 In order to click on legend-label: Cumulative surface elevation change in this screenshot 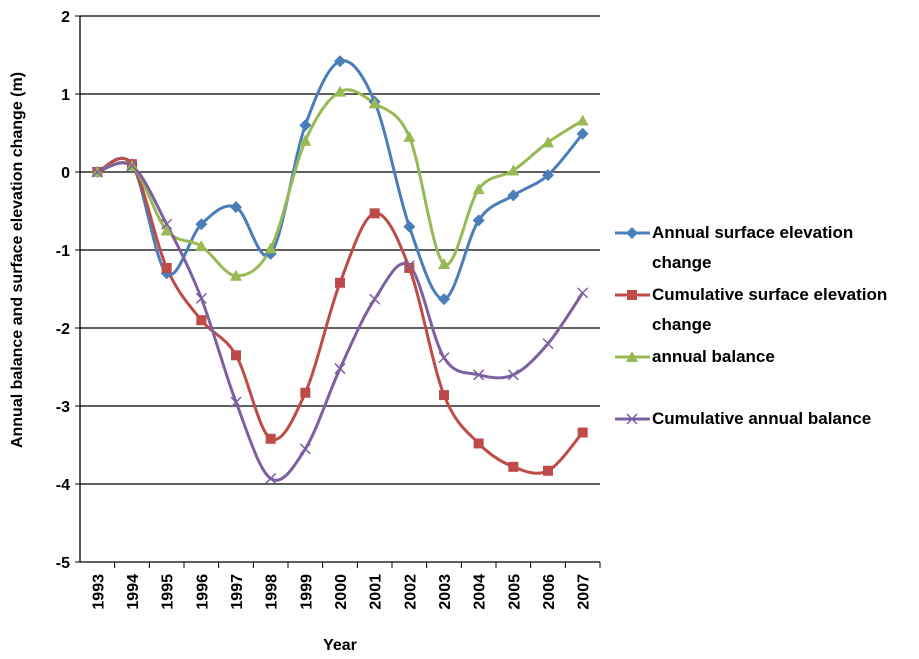, I will do `click(770, 309)`.